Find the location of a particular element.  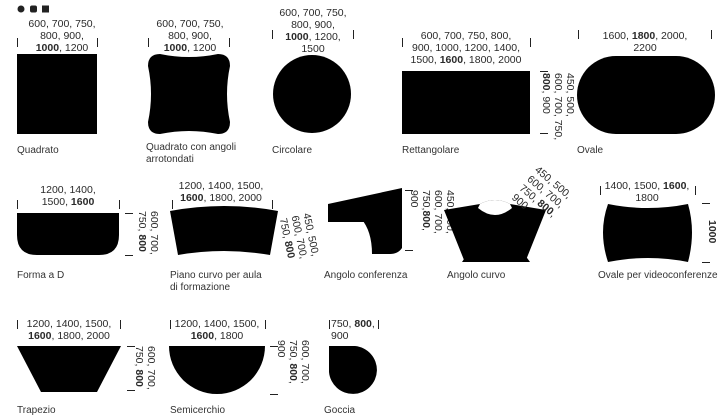

label-trapezio: Trapezio is located at coordinates (36, 410).